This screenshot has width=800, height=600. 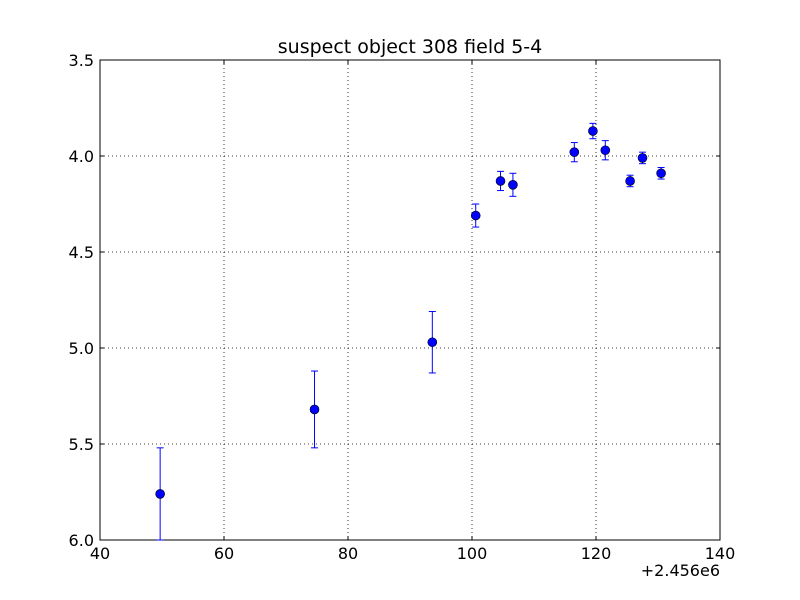 What do you see at coordinates (81, 540) in the screenshot?
I see `y-tick-label: 6.0` at bounding box center [81, 540].